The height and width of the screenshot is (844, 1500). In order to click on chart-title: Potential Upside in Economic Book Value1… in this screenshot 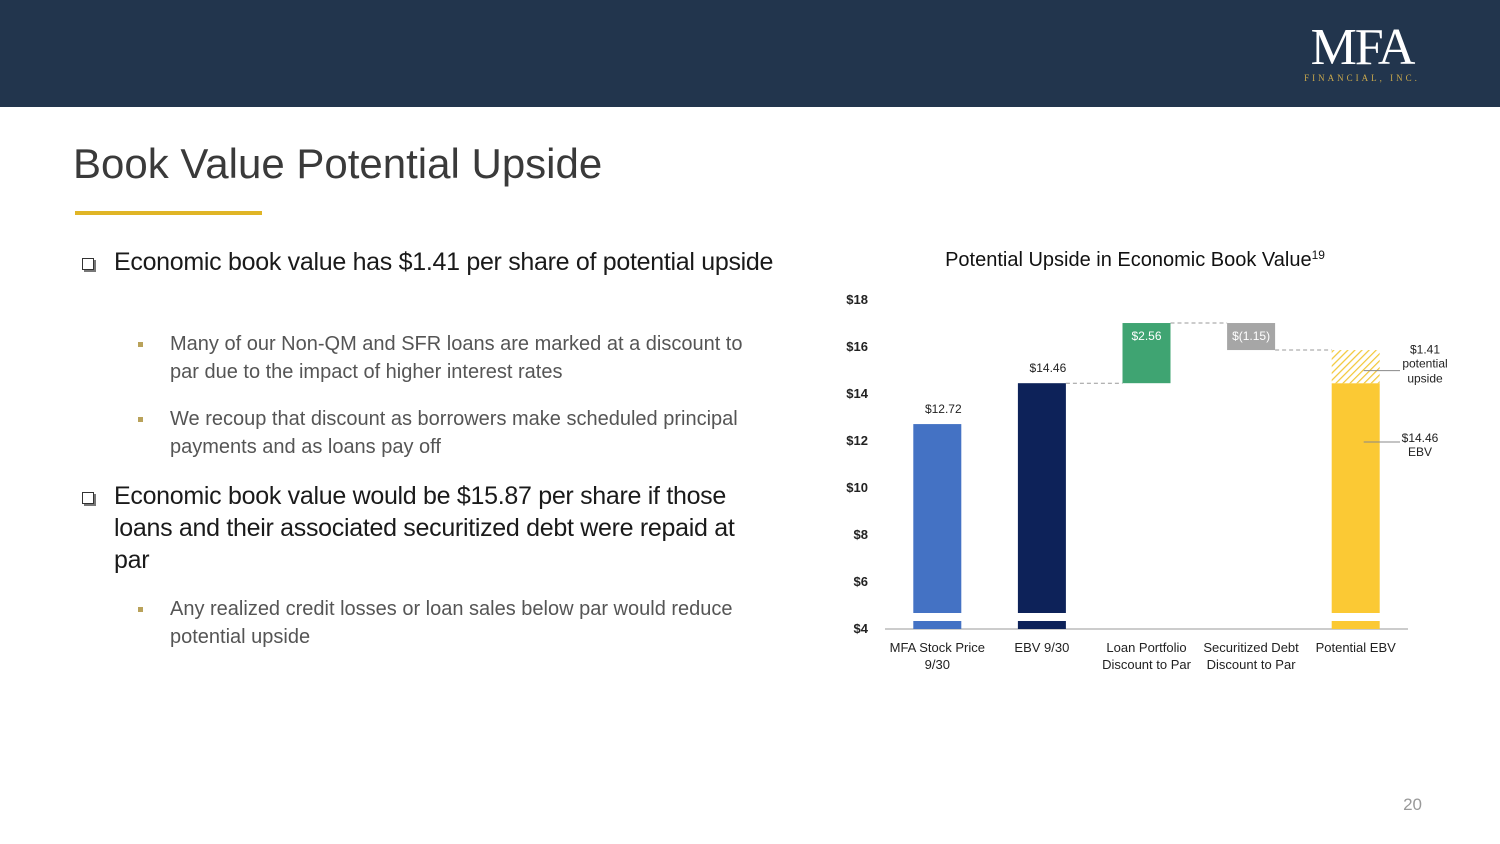, I will do `click(1135, 259)`.